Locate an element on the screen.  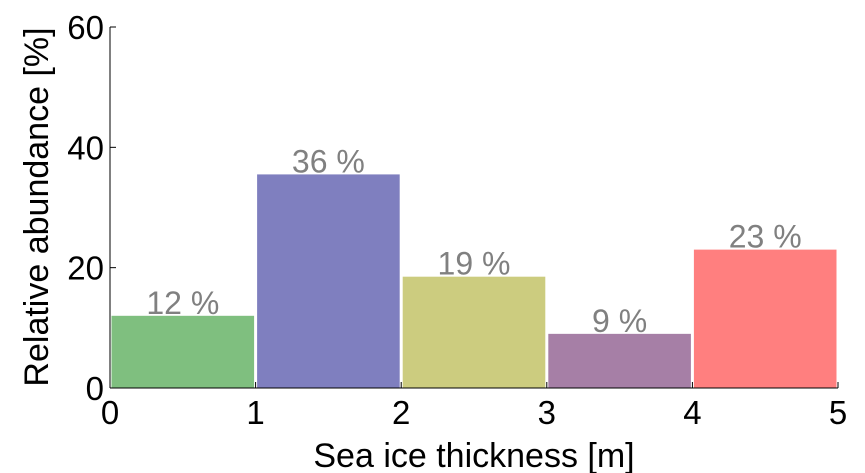
bar-value-label-3: 9 % is located at coordinates (619, 321).